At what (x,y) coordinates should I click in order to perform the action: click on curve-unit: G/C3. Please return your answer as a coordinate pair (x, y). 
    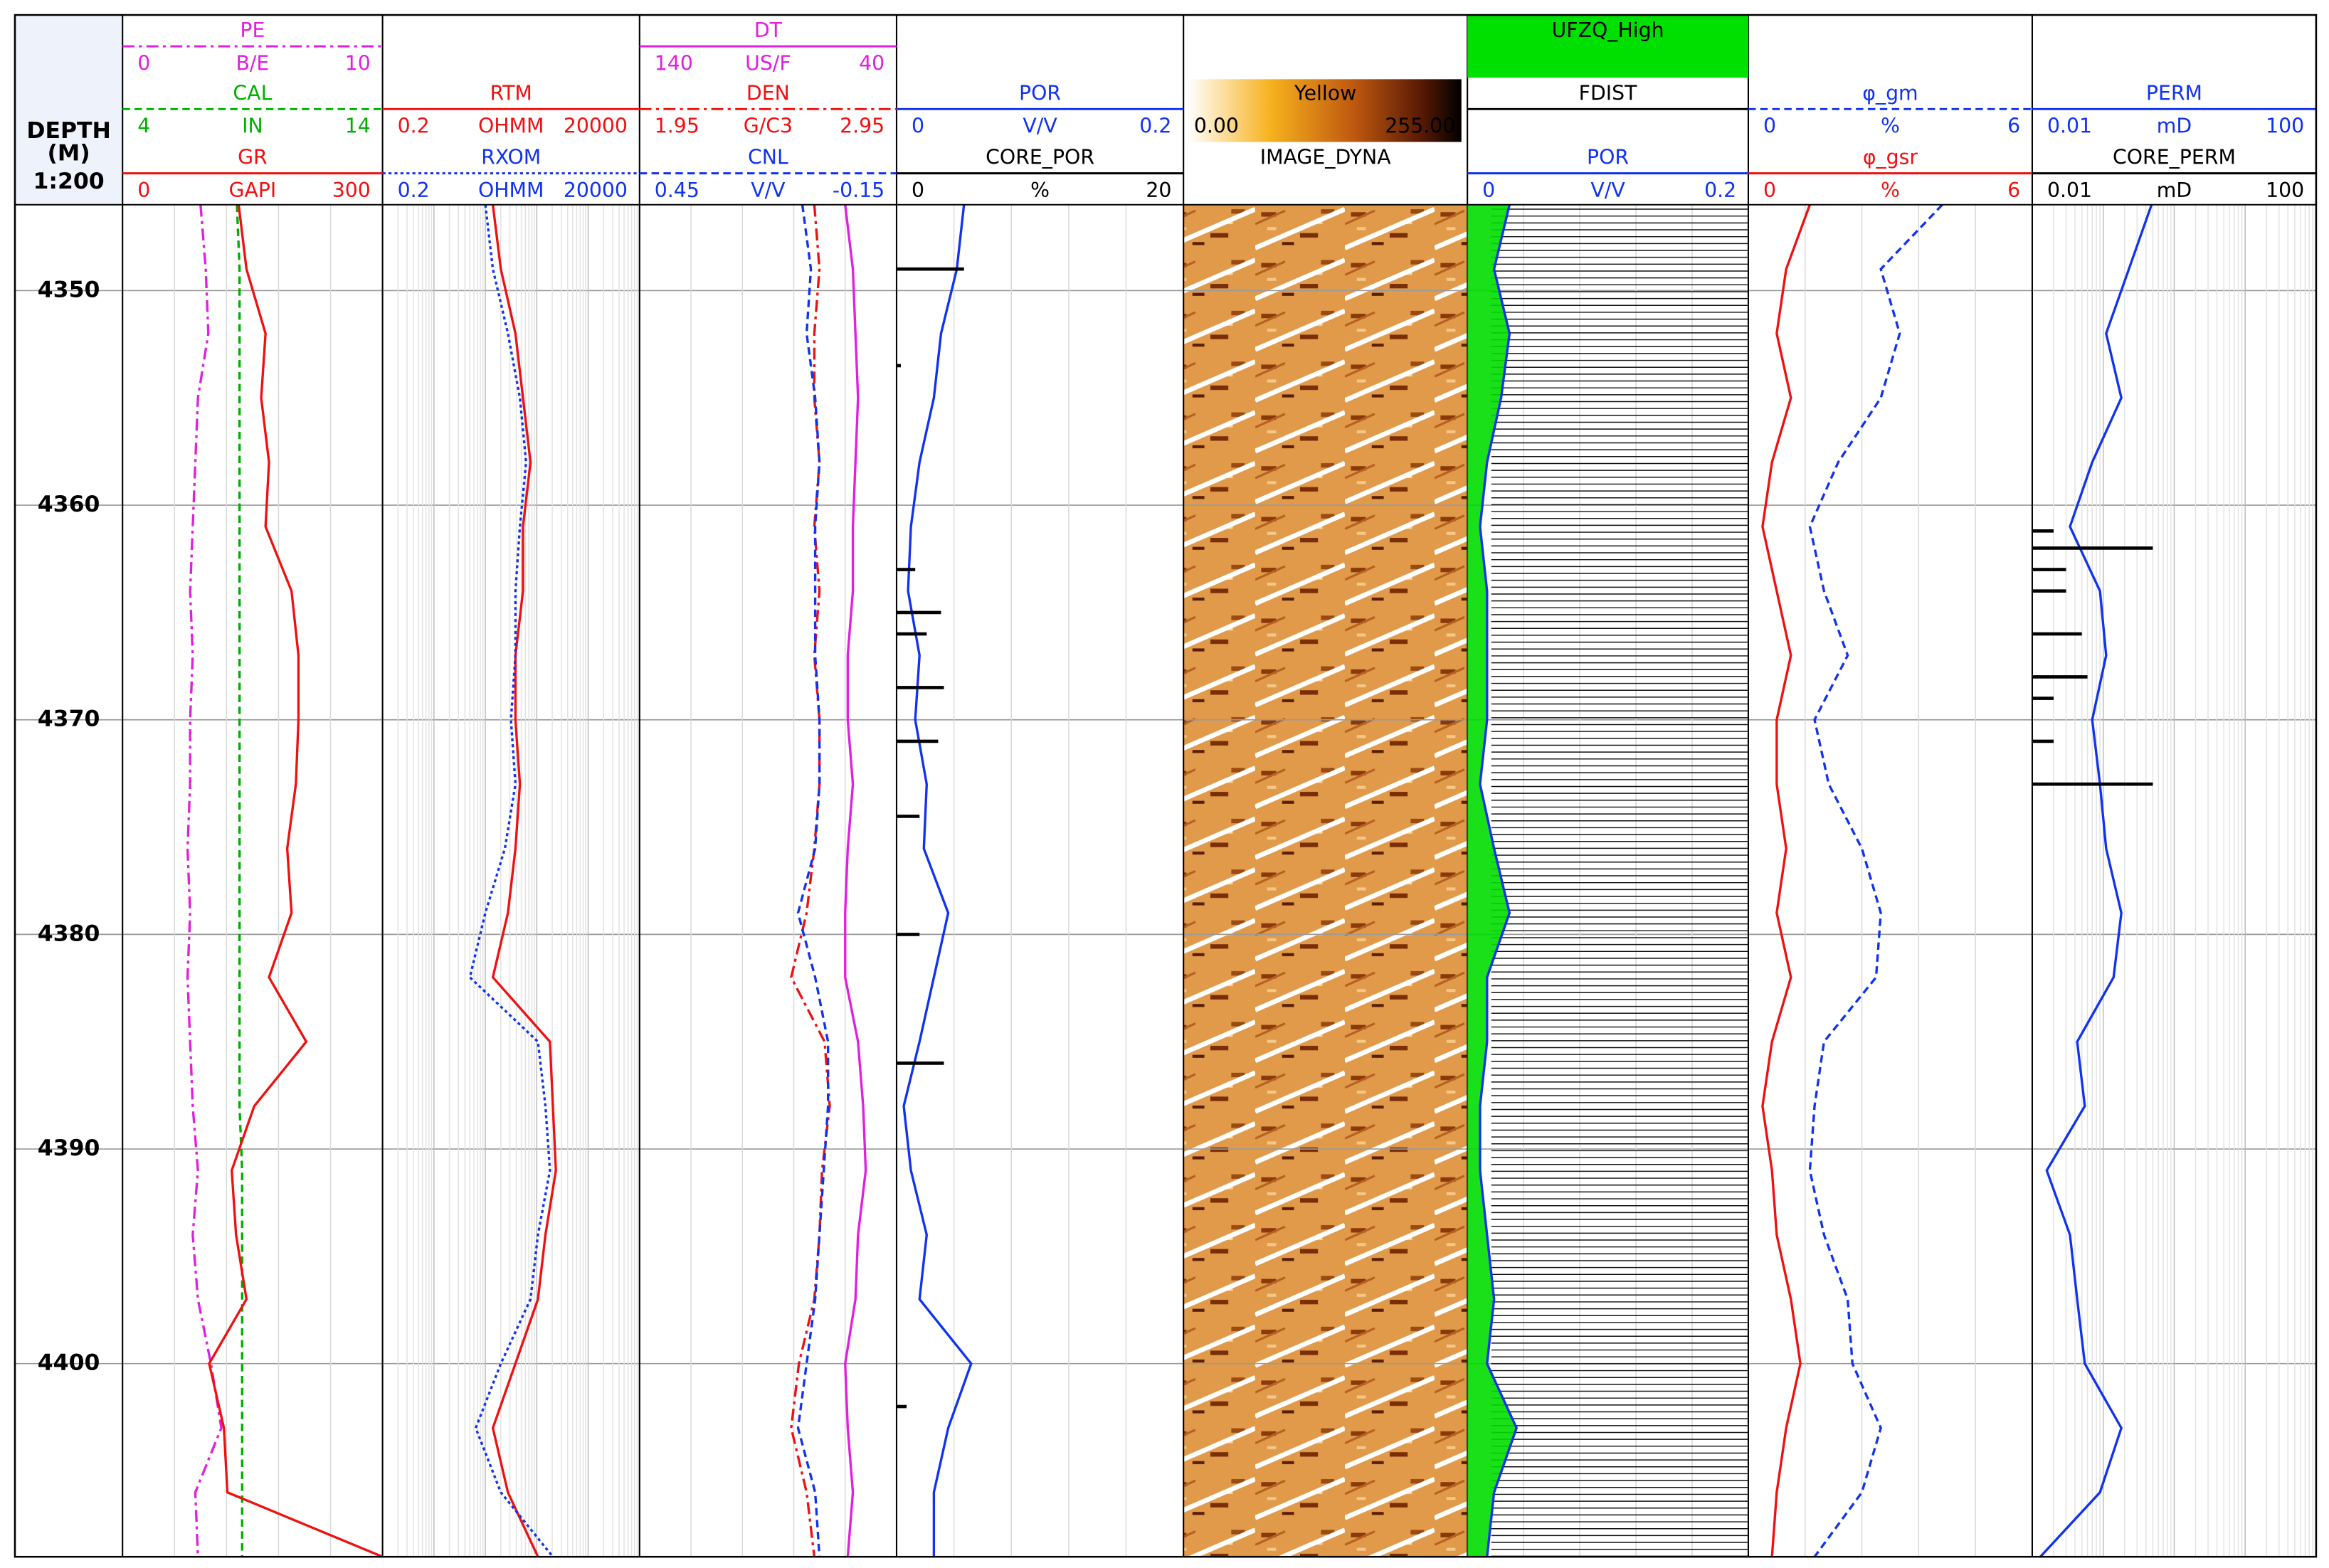
    Looking at the image, I should click on (769, 127).